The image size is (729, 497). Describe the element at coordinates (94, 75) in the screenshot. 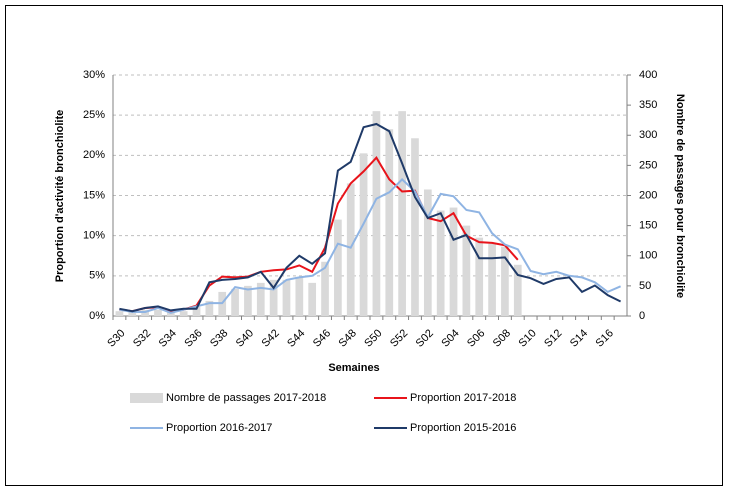

I see `y-tick-label: 30%` at that location.